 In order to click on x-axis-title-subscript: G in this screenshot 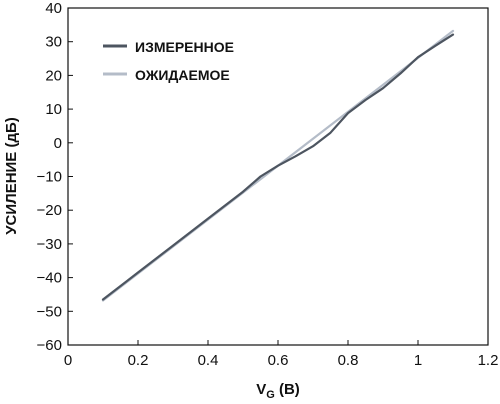, I will do `click(270, 395)`.